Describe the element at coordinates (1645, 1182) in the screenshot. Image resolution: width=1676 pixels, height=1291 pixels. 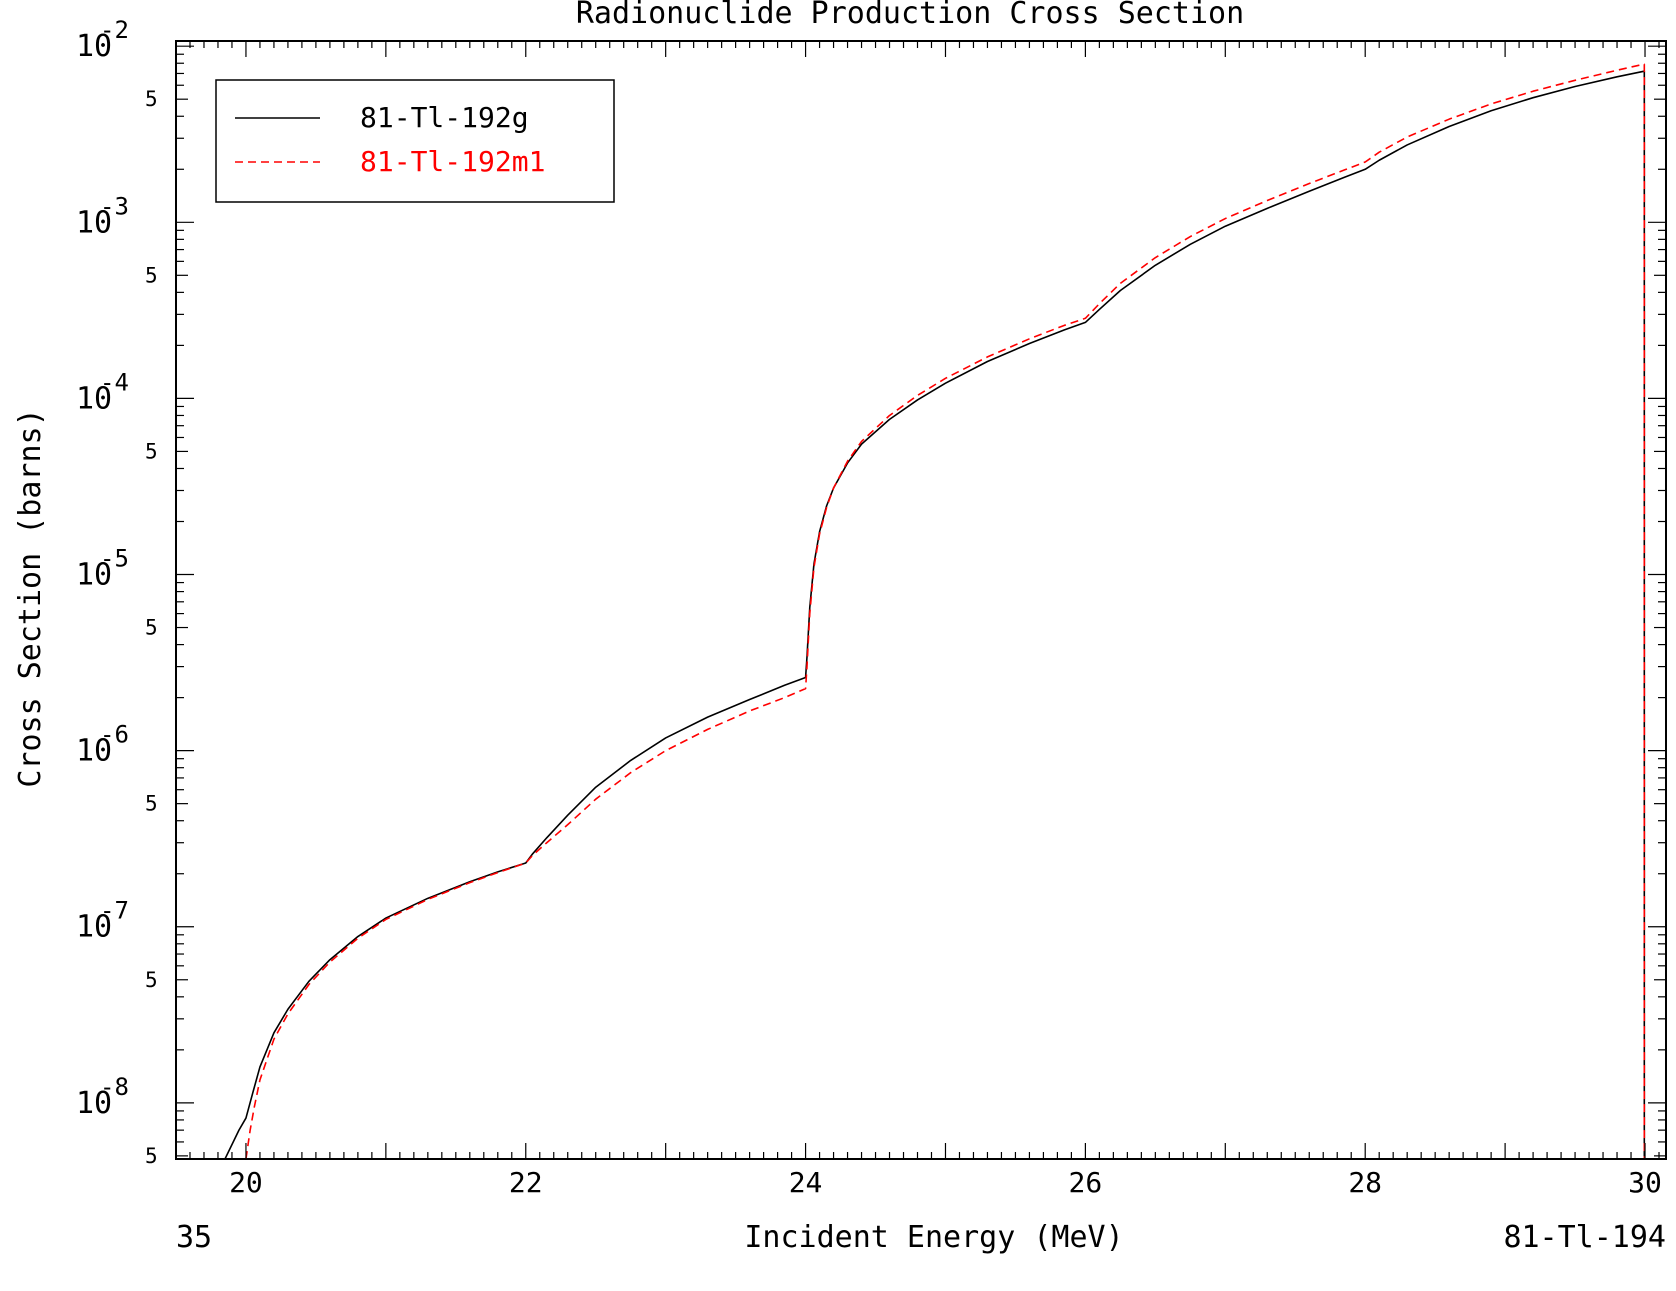
I see `x-tick-label: 30` at that location.